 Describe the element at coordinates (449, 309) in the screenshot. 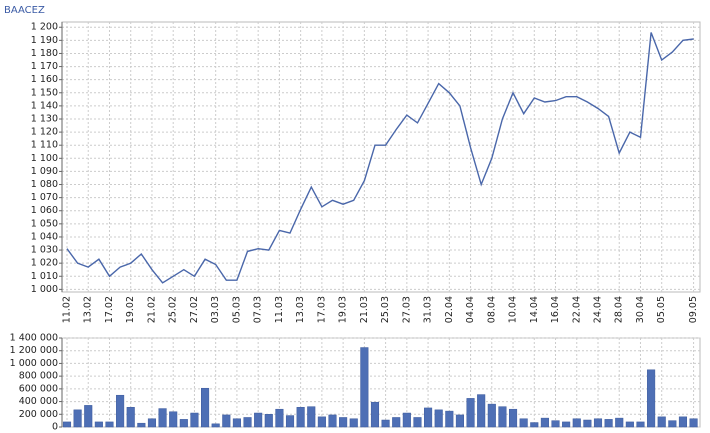

I see `x-tick-label: 02.04` at that location.